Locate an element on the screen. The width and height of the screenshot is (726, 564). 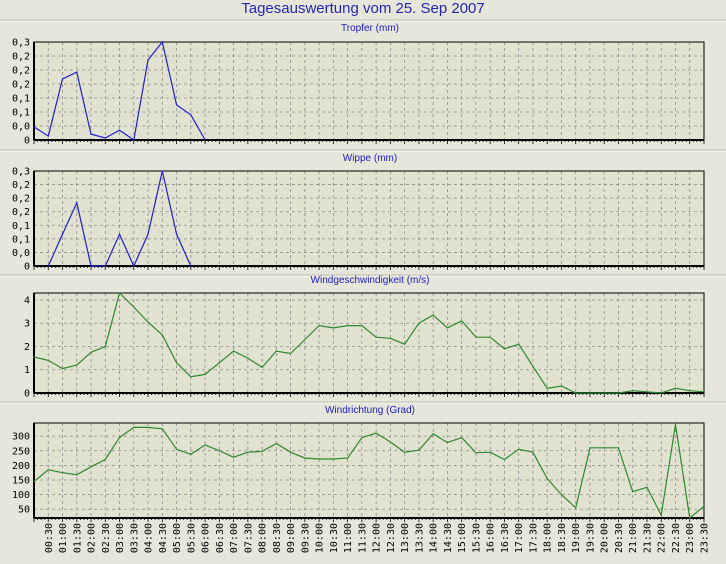
x-tick-label: 16:30 is located at coordinates (505, 538).